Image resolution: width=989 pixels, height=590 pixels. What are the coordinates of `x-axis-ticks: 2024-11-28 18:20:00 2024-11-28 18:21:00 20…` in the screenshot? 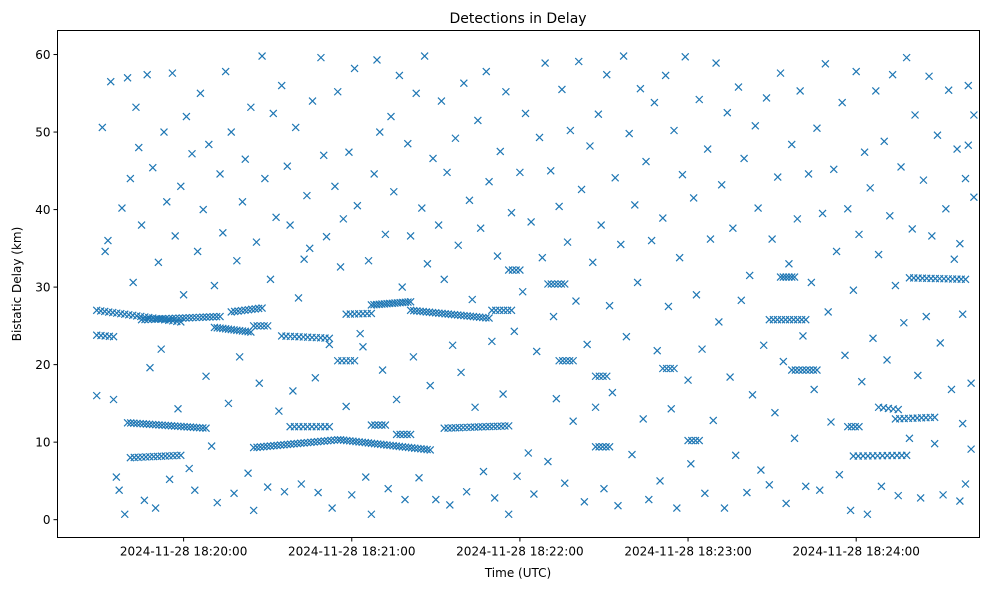 It's located at (520, 548).